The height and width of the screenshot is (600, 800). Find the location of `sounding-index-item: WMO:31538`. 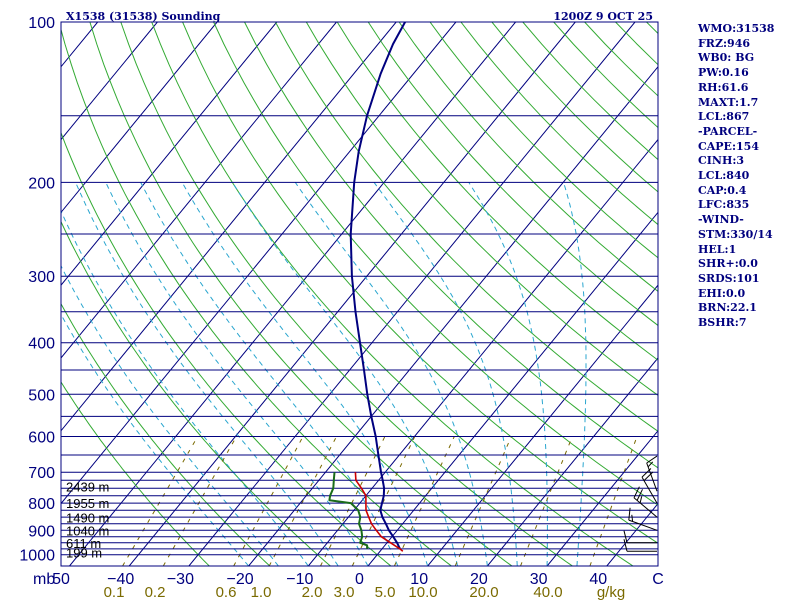

sounding-index-item: WMO:31538 is located at coordinates (736, 28).